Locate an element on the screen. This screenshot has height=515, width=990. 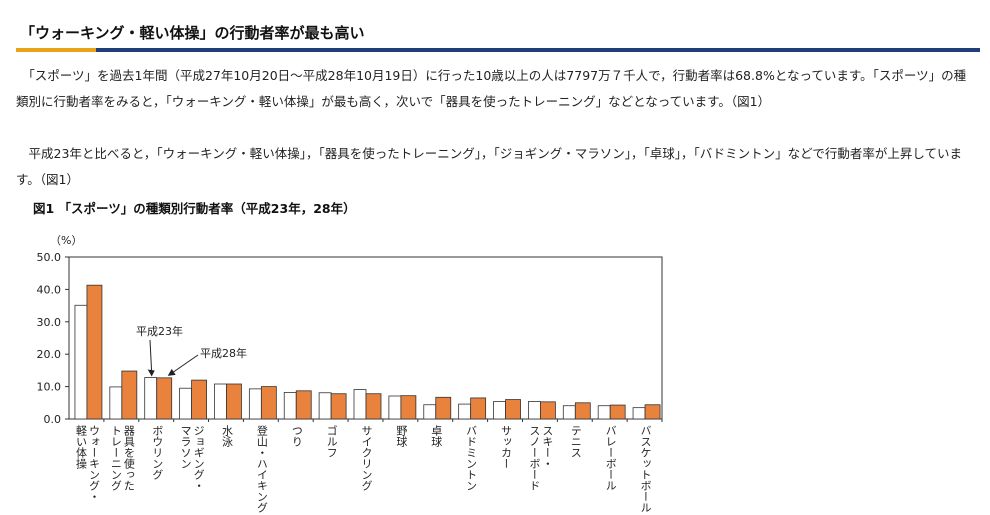
y-tick-label: 40.0 is located at coordinates (49, 289).